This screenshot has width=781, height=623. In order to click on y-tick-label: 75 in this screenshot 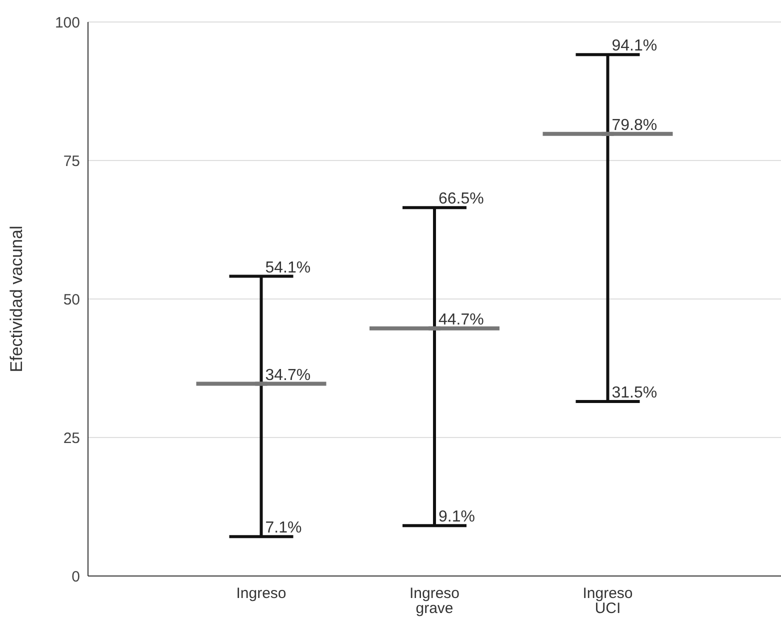, I will do `click(71, 161)`.